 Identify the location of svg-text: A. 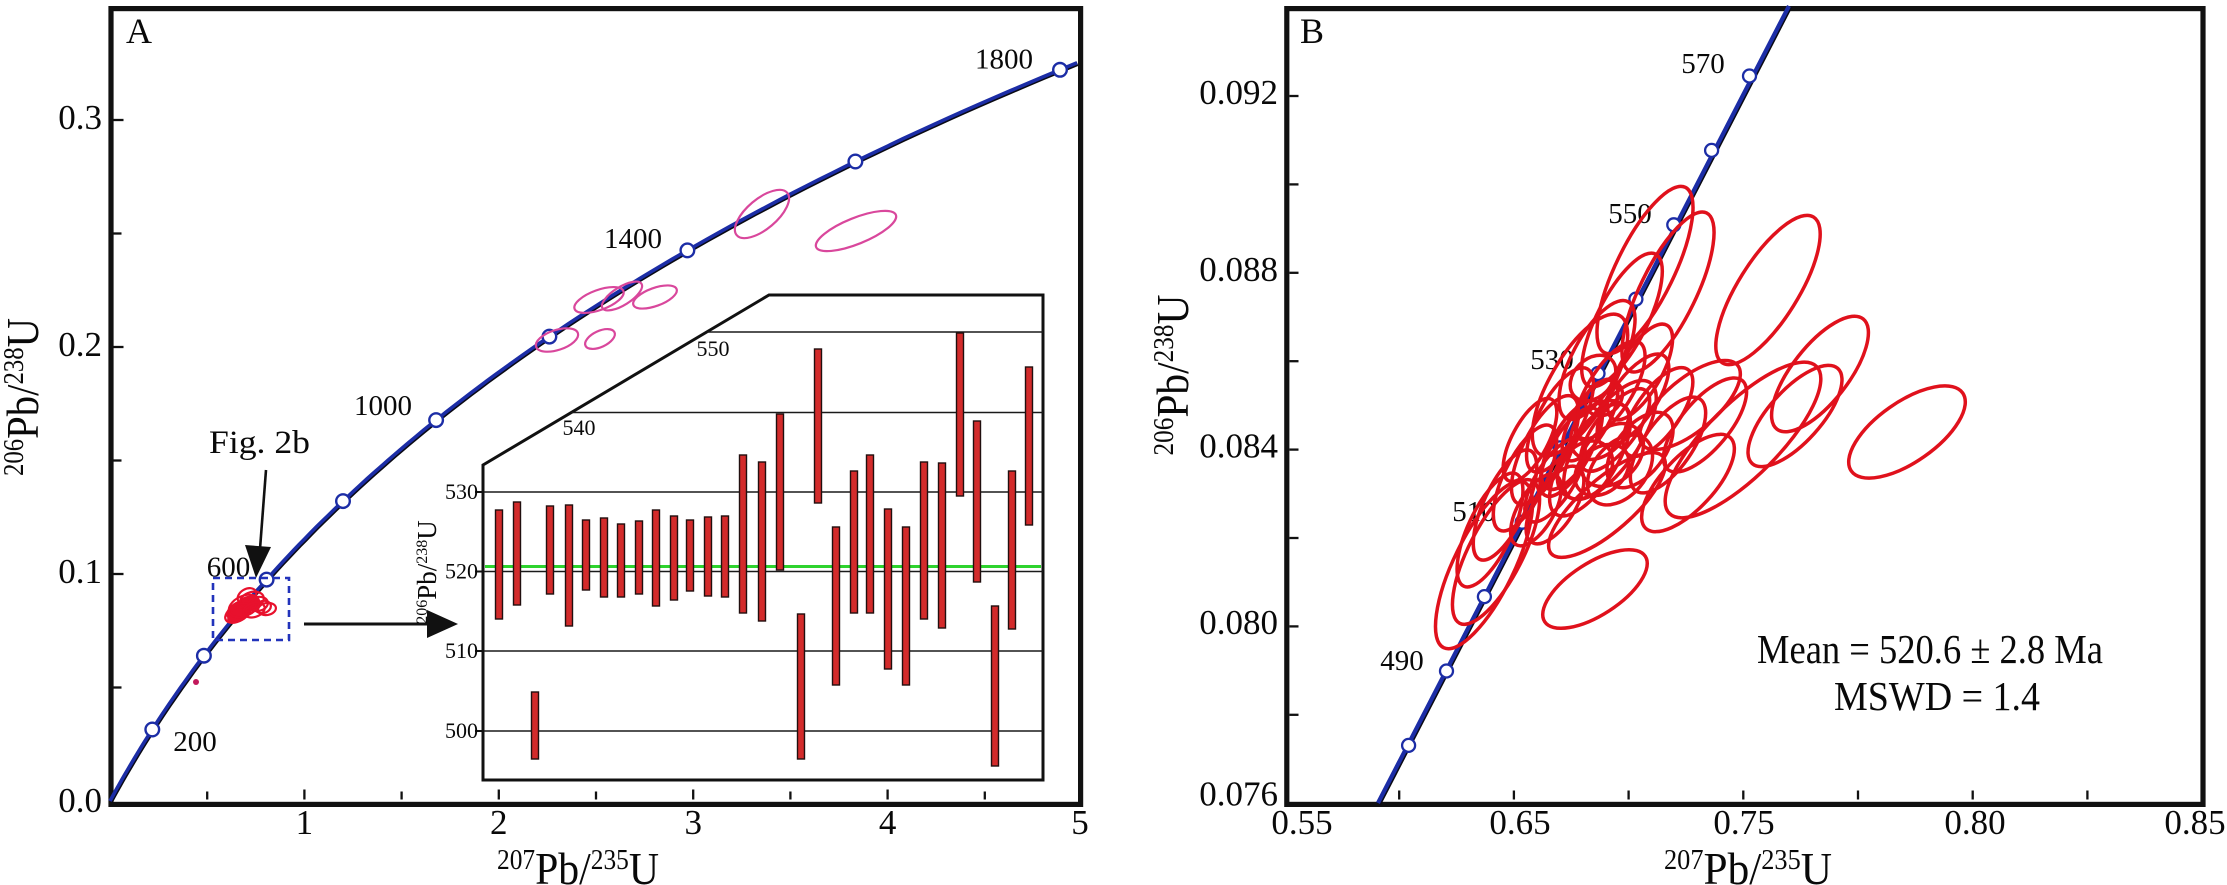
(139, 31).